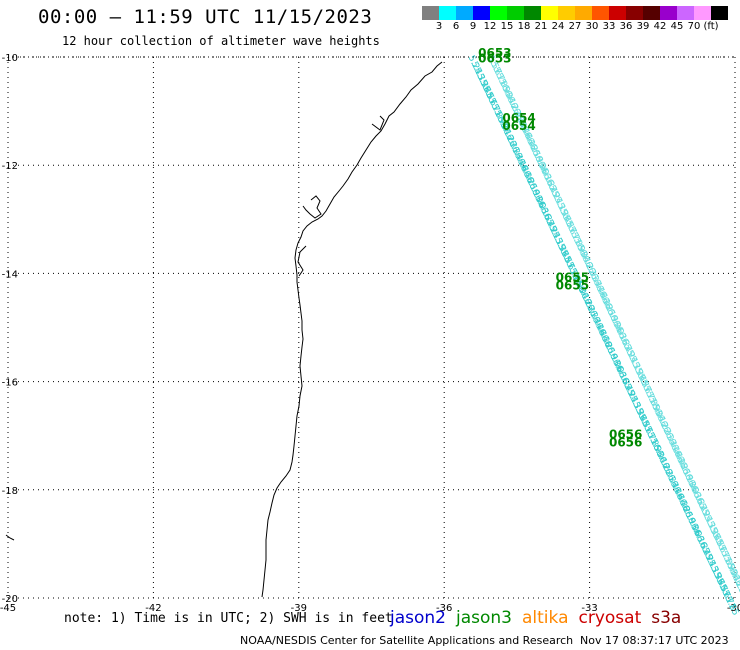 The height and width of the screenshot is (650, 740). Describe the element at coordinates (610, 618) in the screenshot. I see `satellite-label: cryosat` at that location.